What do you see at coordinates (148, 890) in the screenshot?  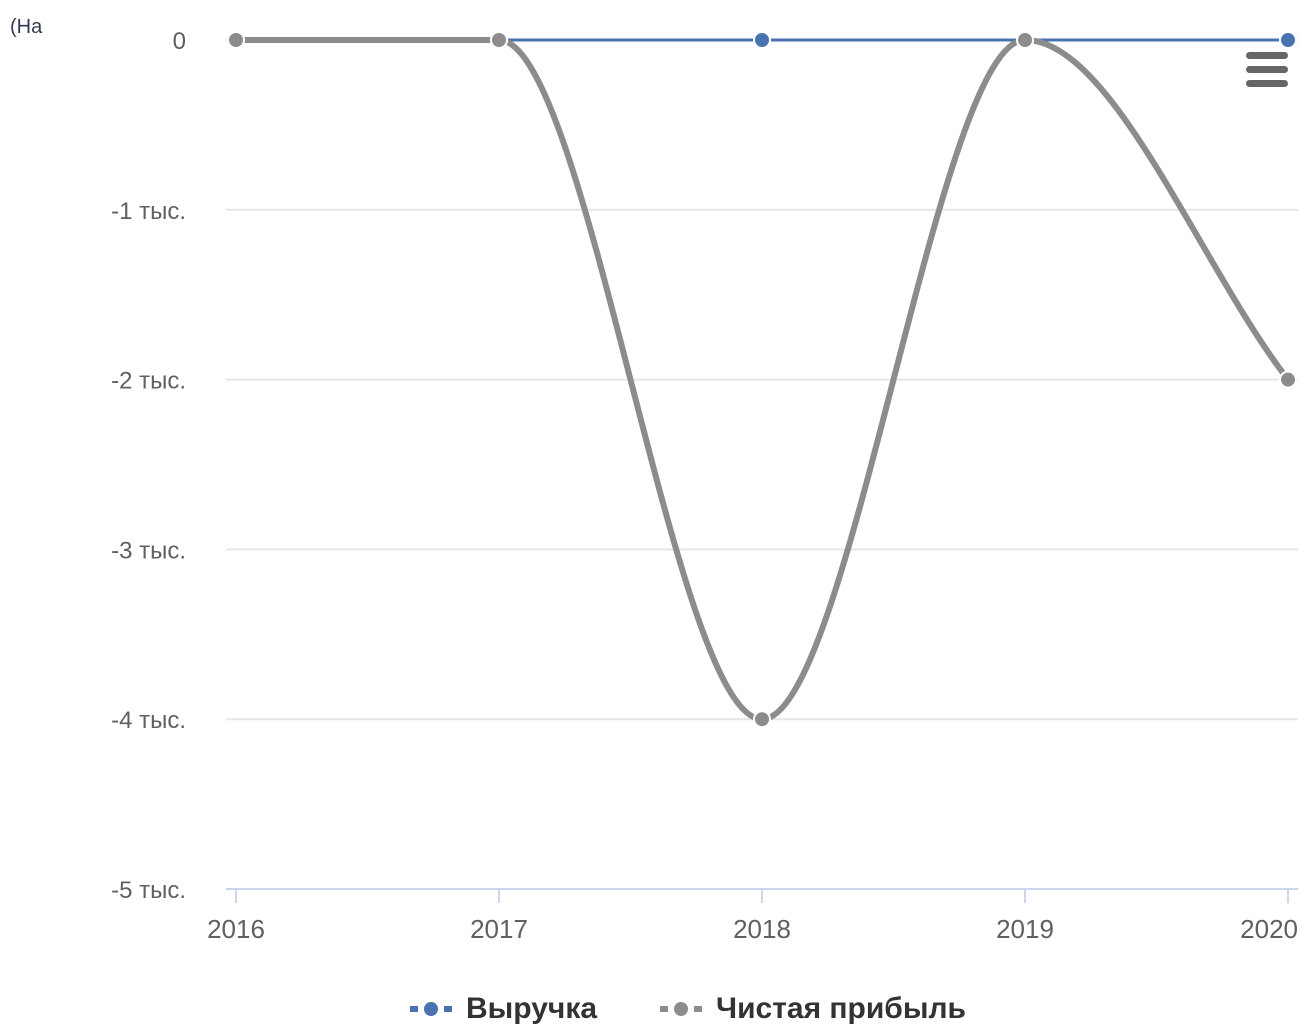 I see `y-tick-label: -5 тыс.` at bounding box center [148, 890].